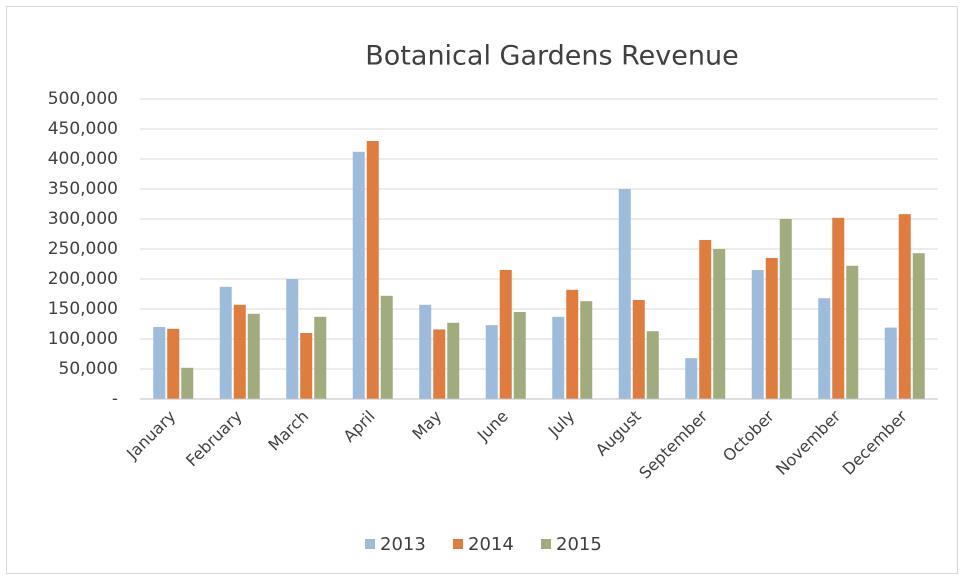  Describe the element at coordinates (115, 399) in the screenshot. I see `y-tick-label: -` at that location.